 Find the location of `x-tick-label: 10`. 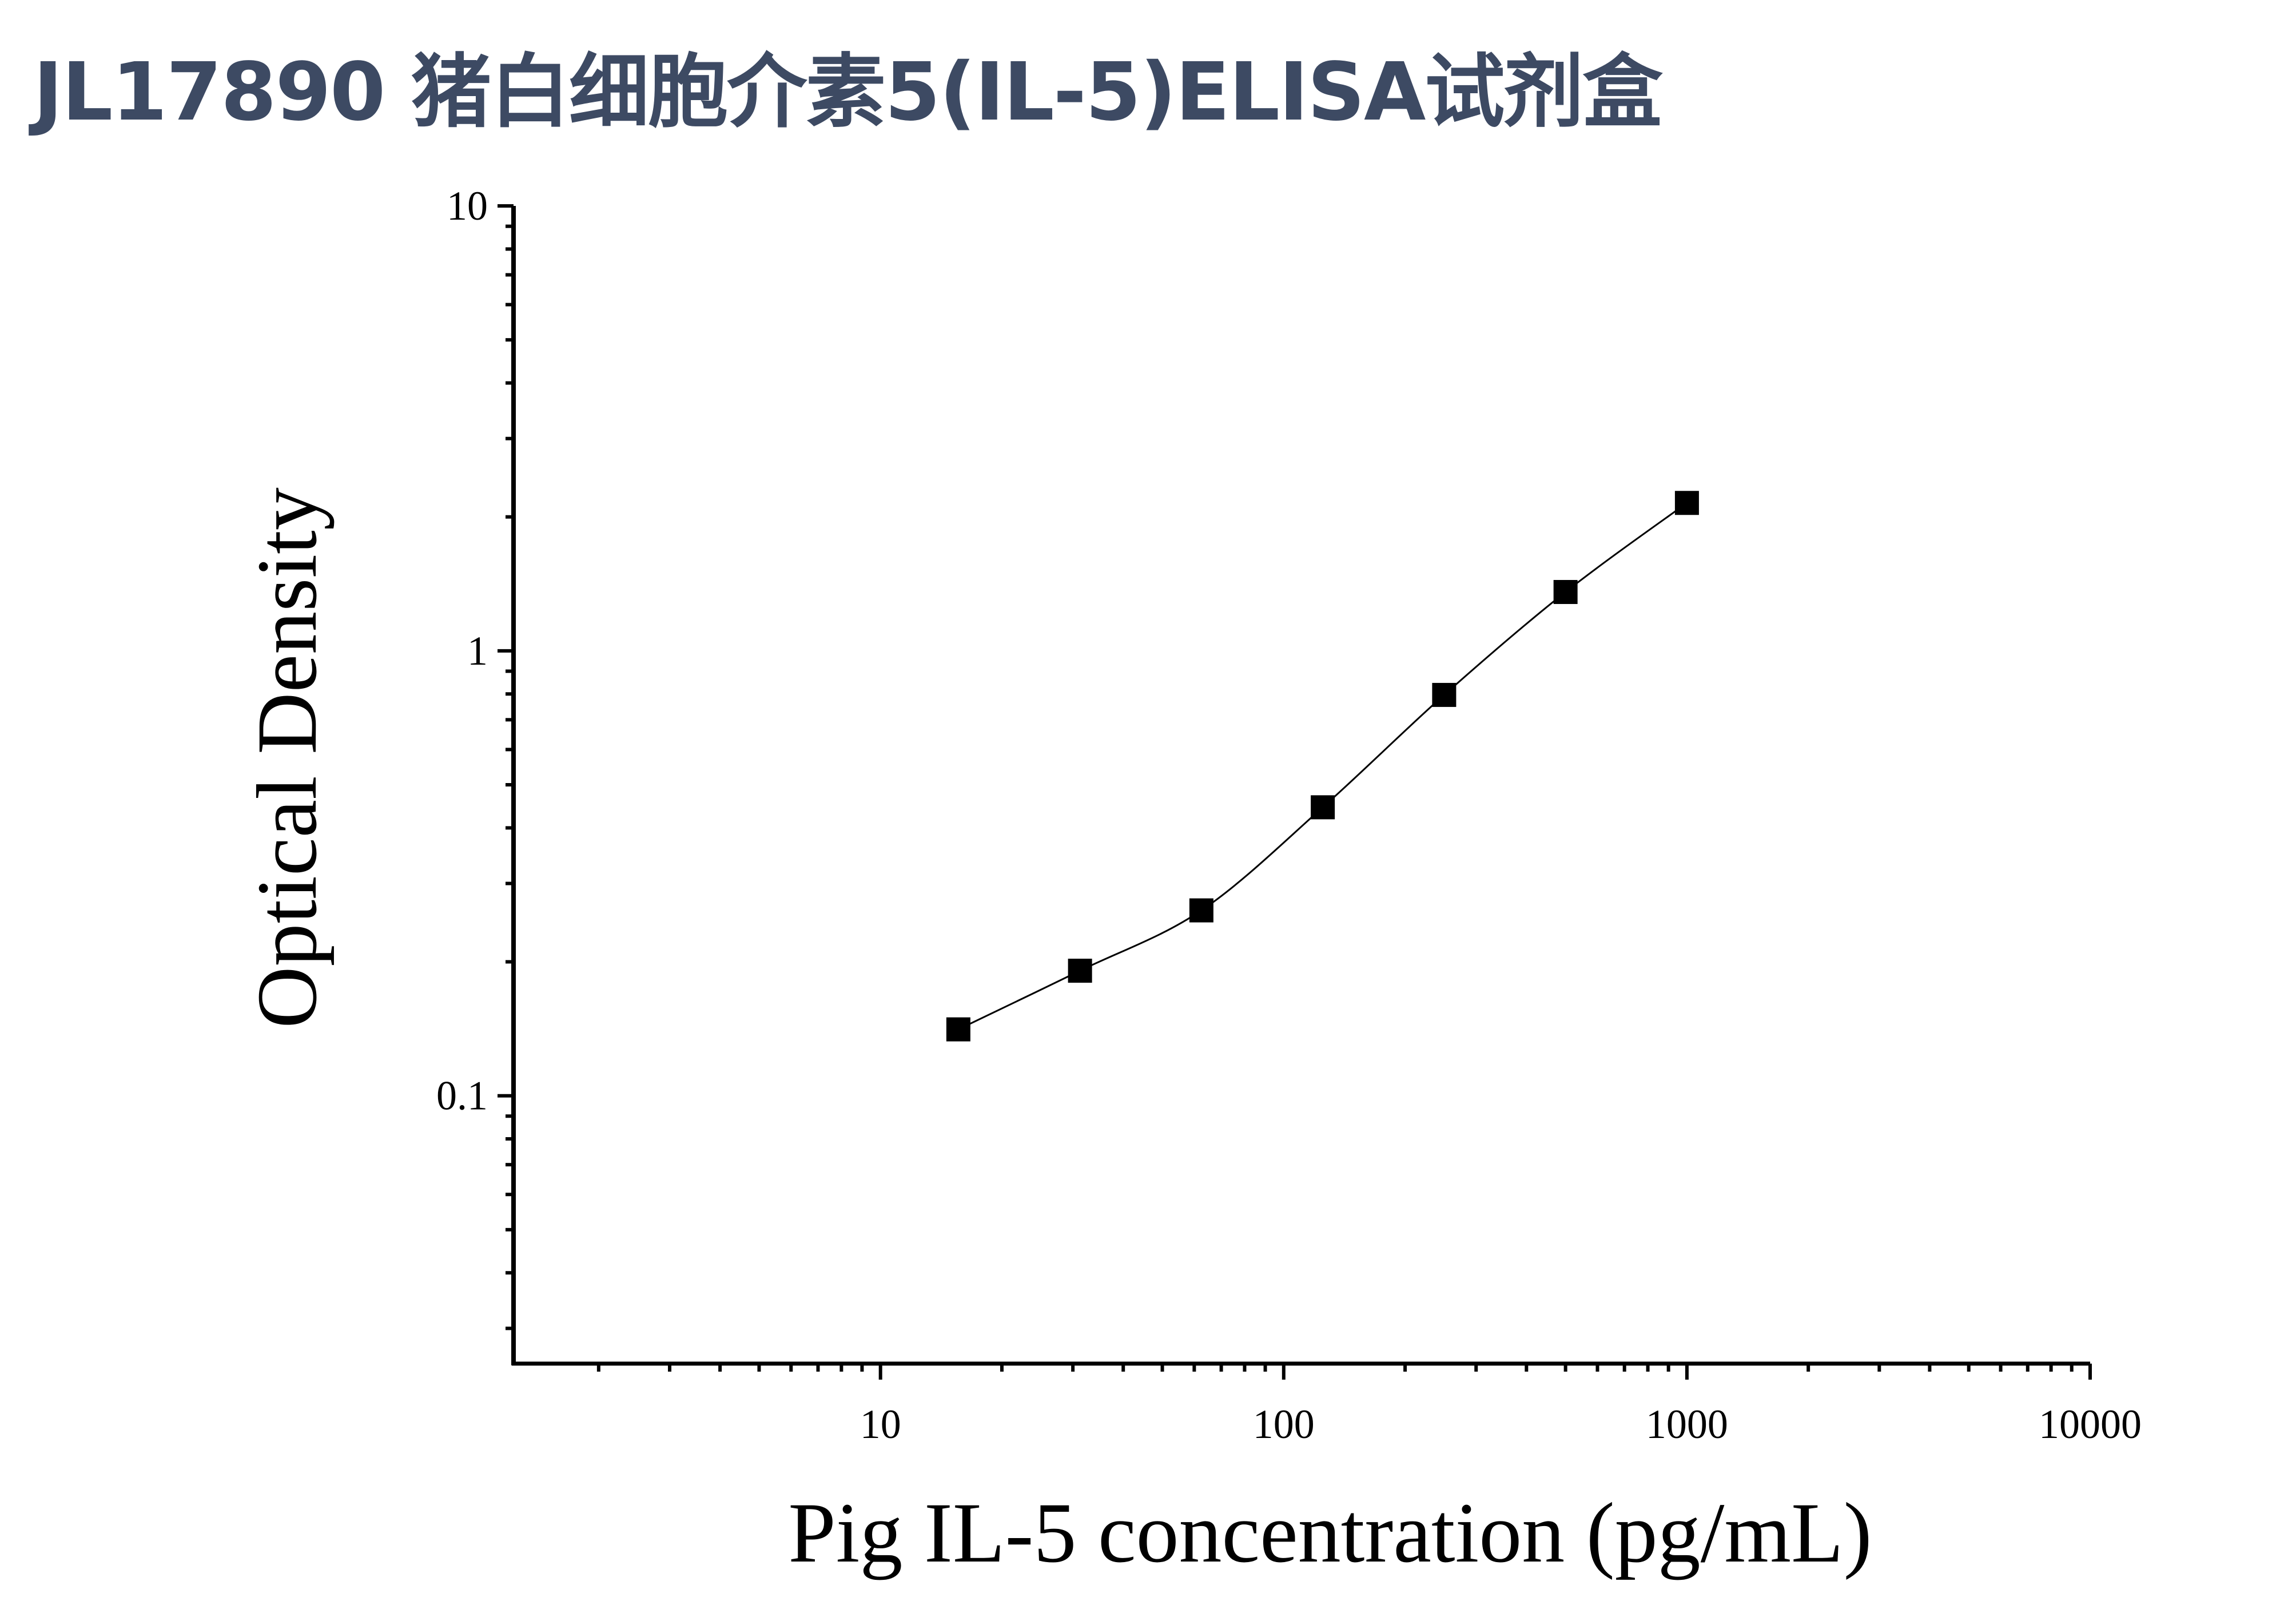

x-tick-label: 10 is located at coordinates (880, 1424).